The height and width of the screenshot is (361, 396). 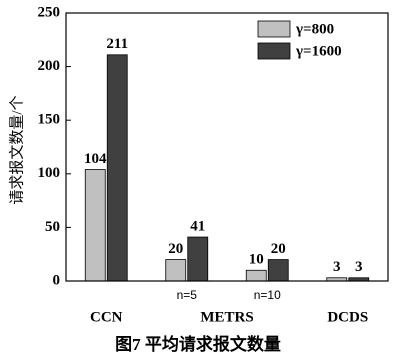 I want to click on data-label: 10, so click(x=256, y=260).